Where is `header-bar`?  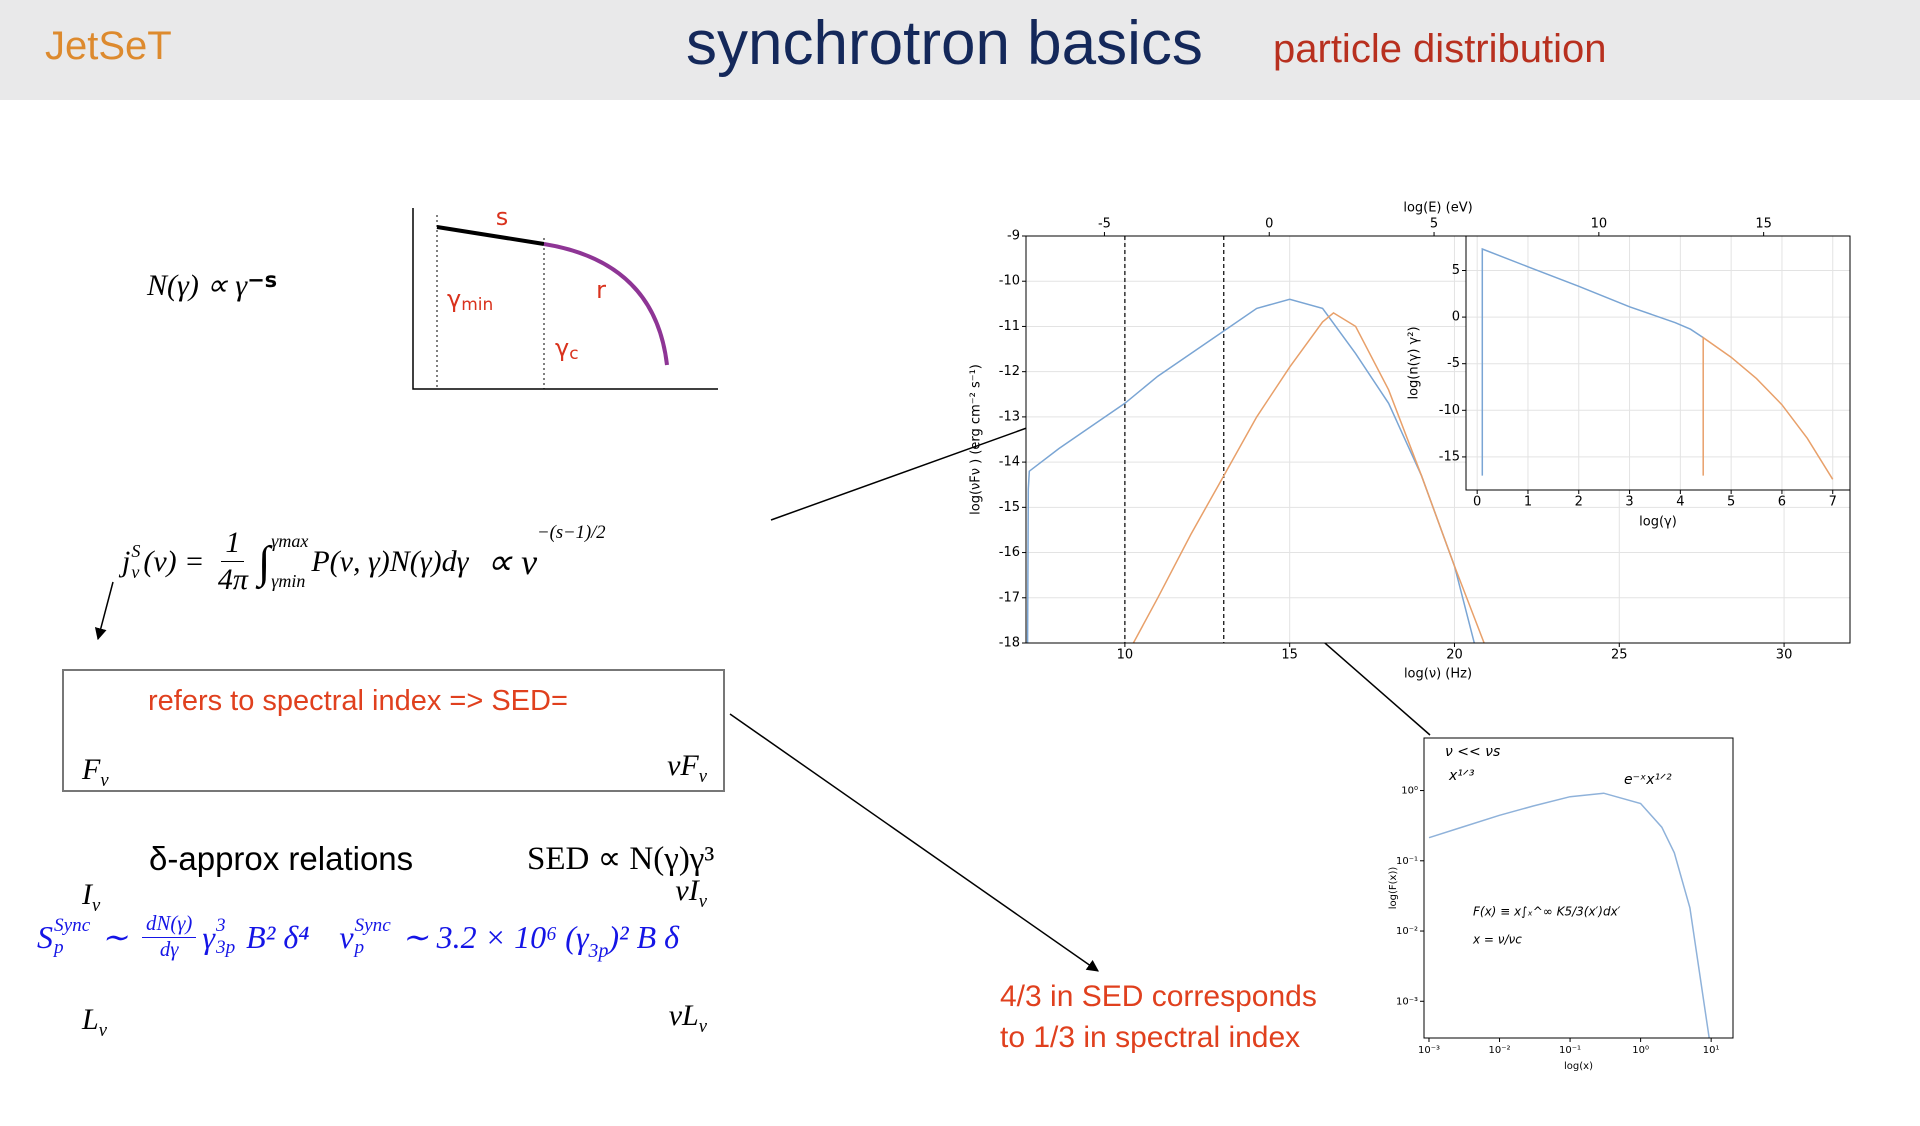 header-bar is located at coordinates (960, 50).